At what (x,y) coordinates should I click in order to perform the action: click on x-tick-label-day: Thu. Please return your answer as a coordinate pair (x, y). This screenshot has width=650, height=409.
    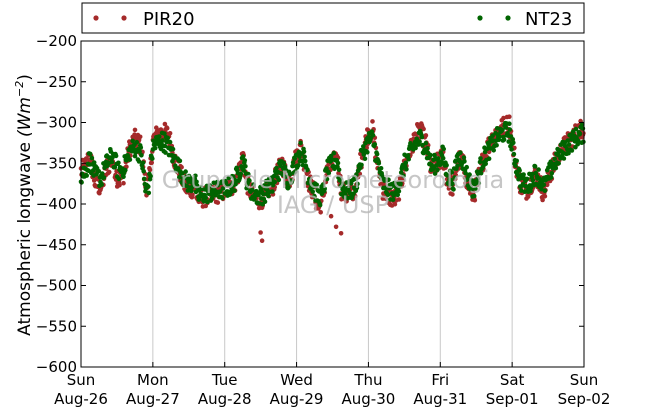
    Looking at the image, I should click on (367, 380).